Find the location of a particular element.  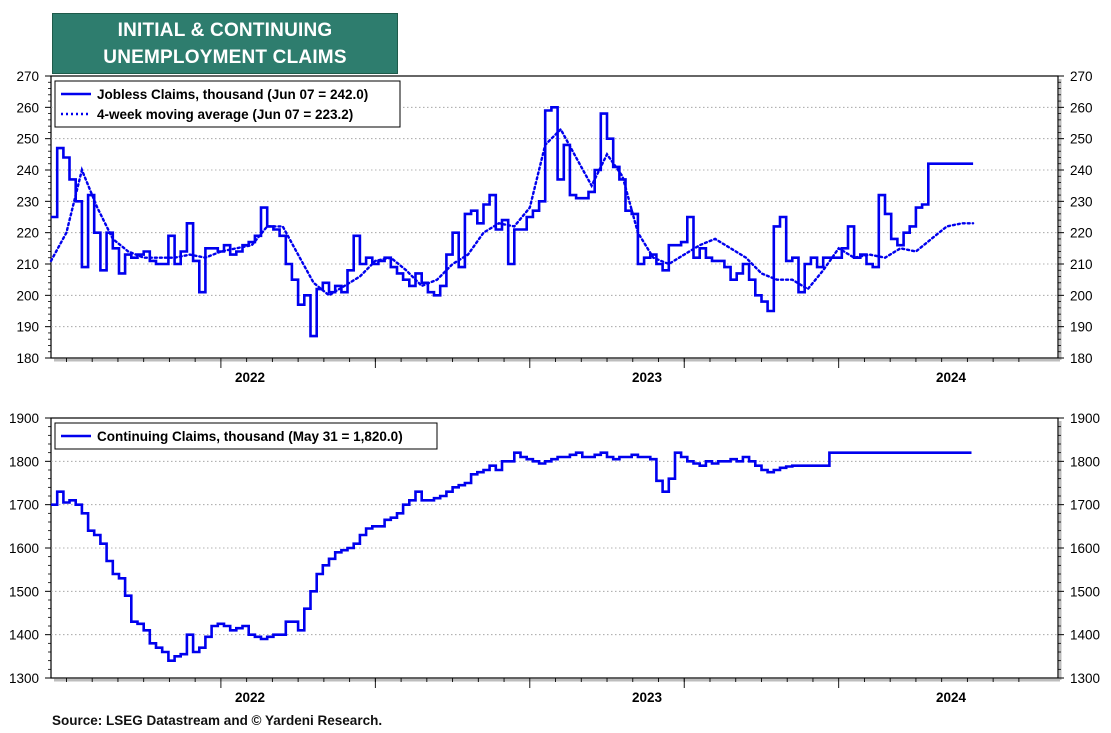

y-tick-label-left: 270 is located at coordinates (27, 76).